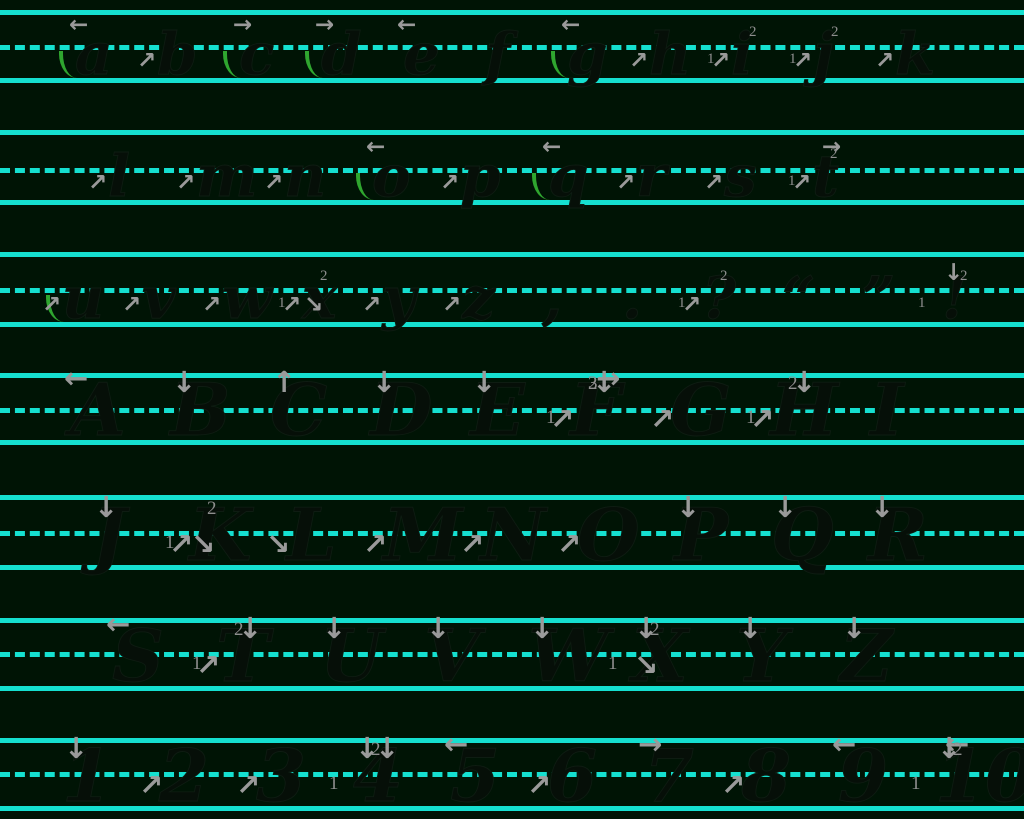 The image size is (1024, 819). What do you see at coordinates (641, 176) in the screenshot?
I see `practice-glyph: r ↗` at bounding box center [641, 176].